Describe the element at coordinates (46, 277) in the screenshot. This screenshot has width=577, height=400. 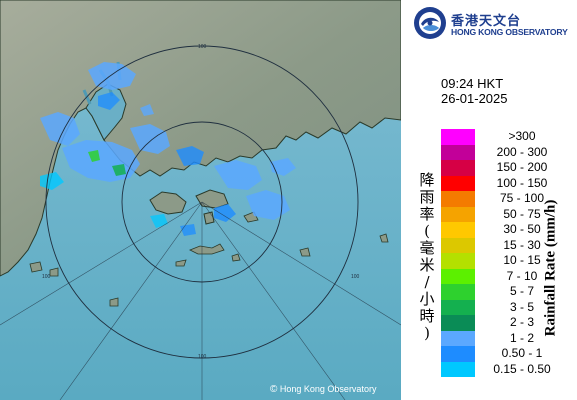
I see `range-label-west: 100` at that location.